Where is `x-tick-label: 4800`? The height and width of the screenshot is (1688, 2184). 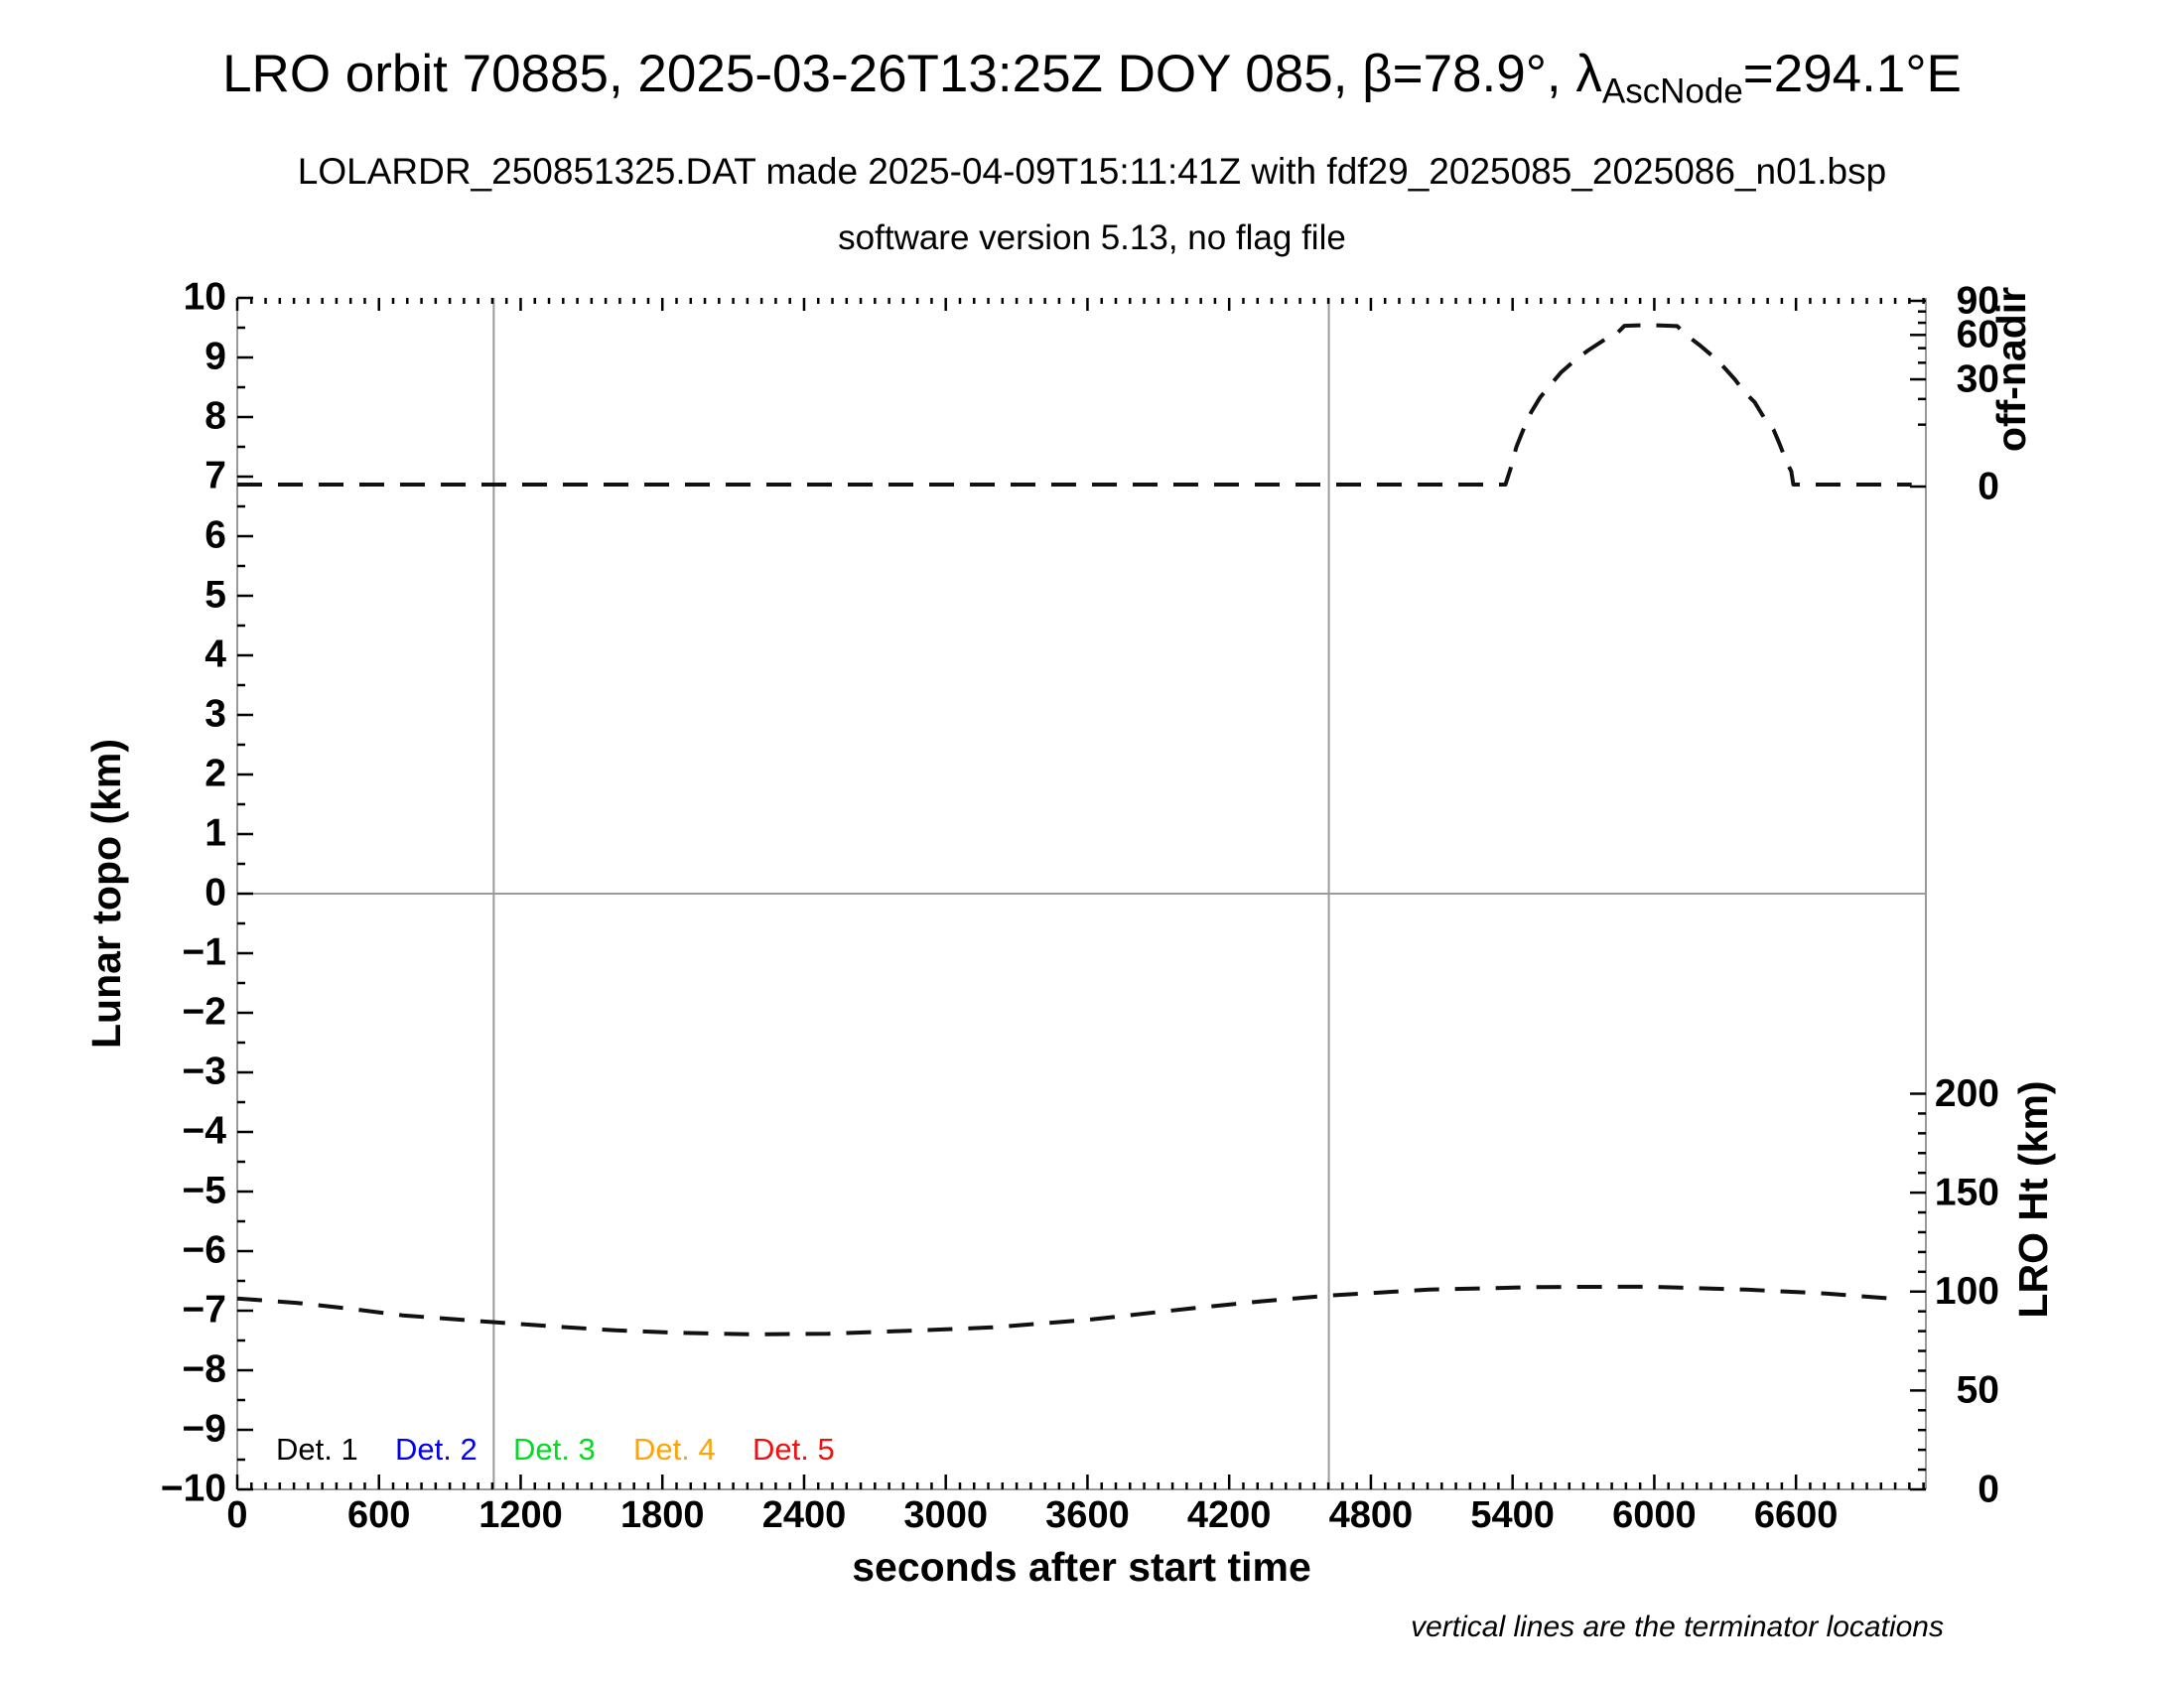
x-tick-label: 4800 is located at coordinates (1371, 1515).